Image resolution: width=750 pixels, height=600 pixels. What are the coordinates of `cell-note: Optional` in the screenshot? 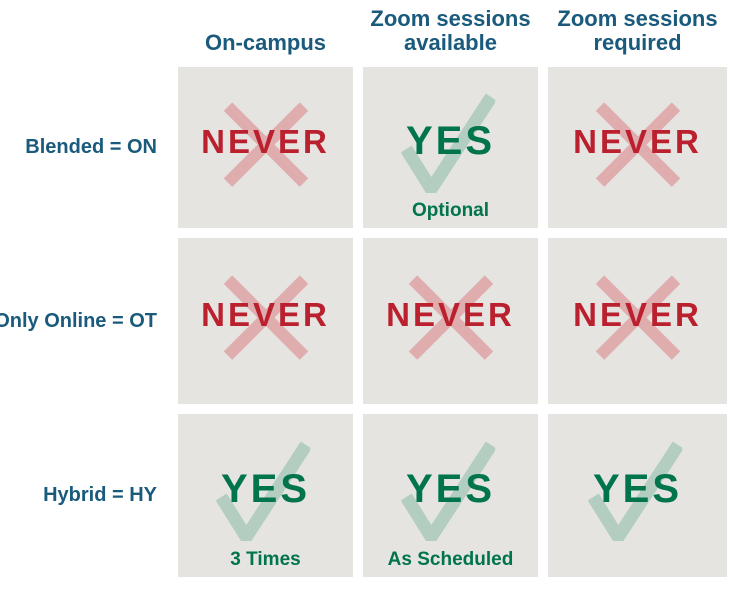 It's located at (450, 210).